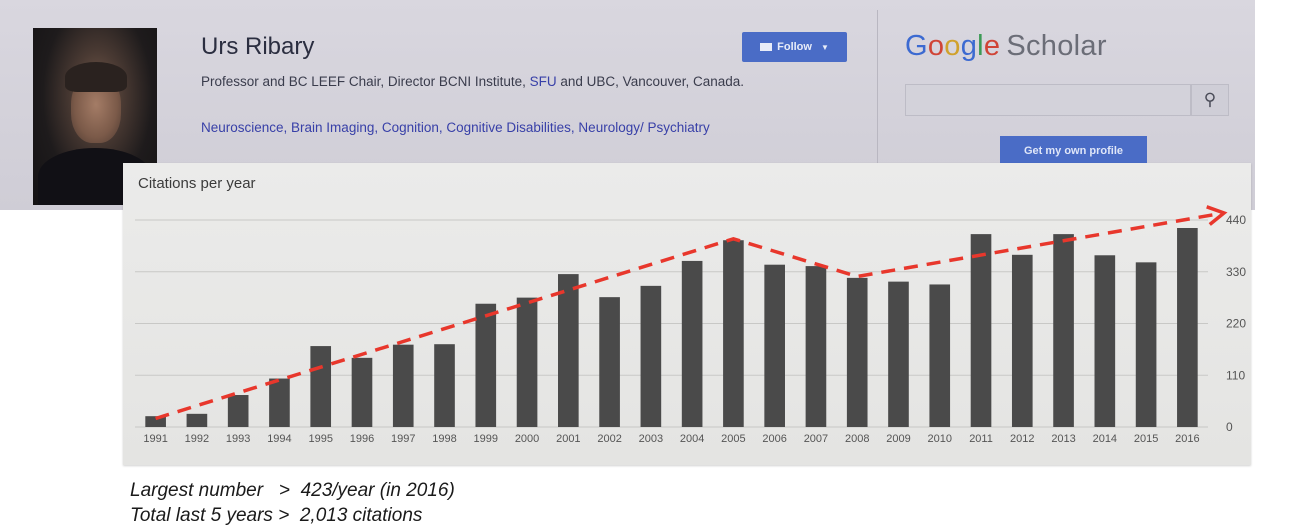  I want to click on profile-photo, so click(95, 116).